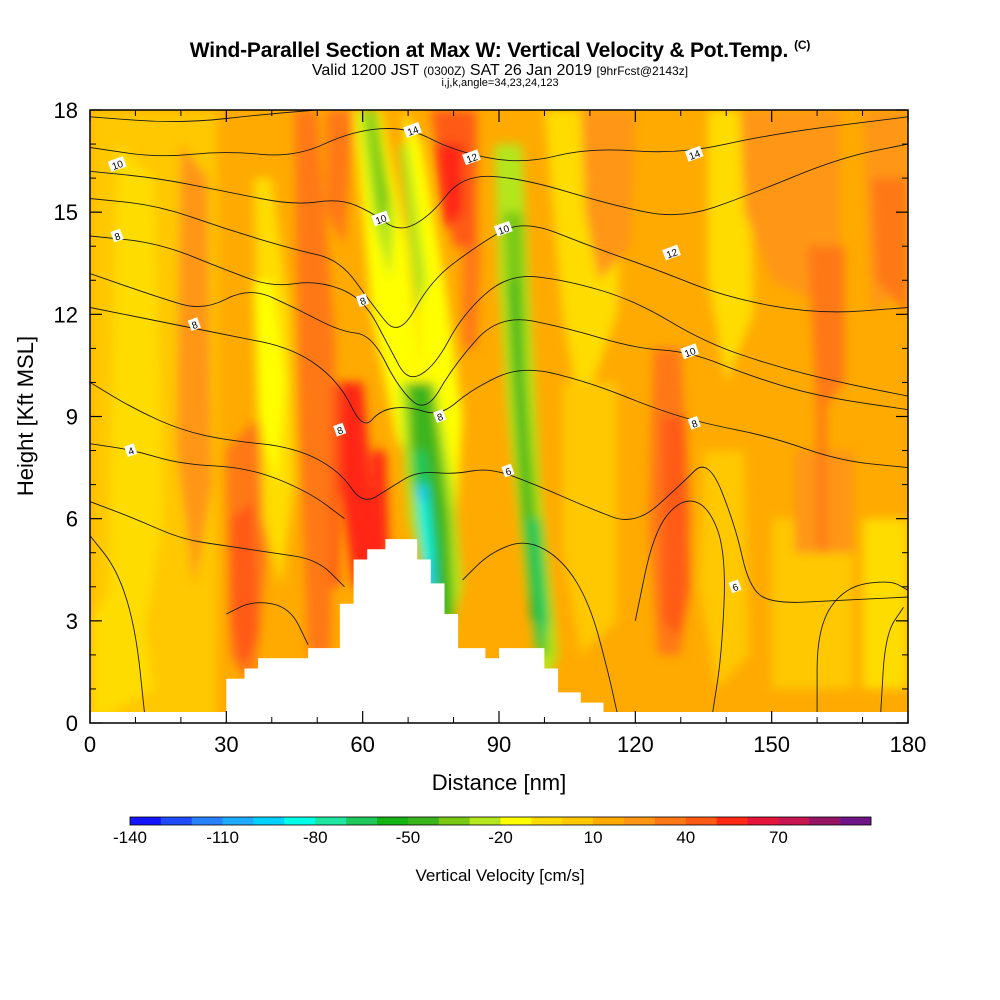  Describe the element at coordinates (778, 837) in the screenshot. I see `colorbar-tick-label: 70` at that location.